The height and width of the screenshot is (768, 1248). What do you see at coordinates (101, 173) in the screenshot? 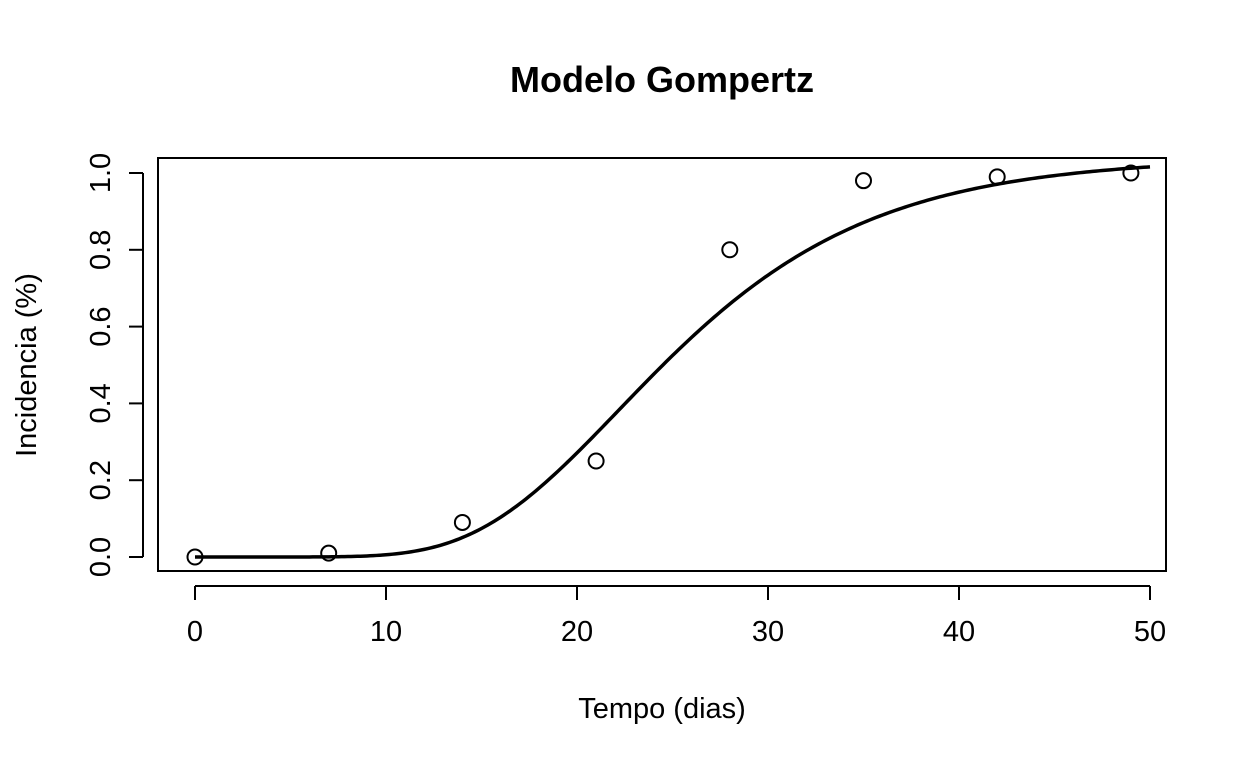
I see `y-tick-label: 1.0` at bounding box center [101, 173].